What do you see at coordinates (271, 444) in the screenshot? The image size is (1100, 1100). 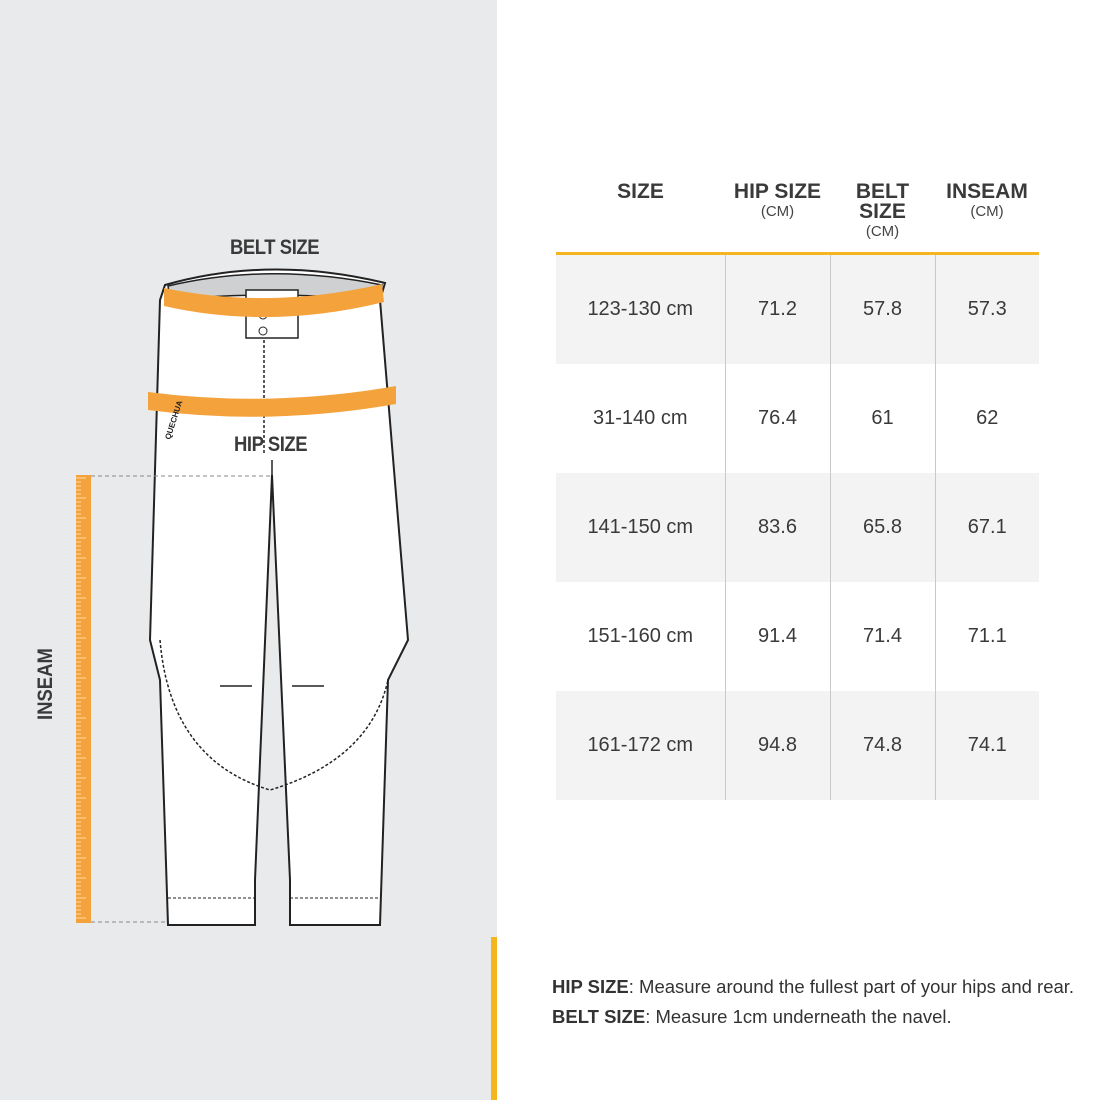 I see `hip-size-label: HIP SIZE` at bounding box center [271, 444].